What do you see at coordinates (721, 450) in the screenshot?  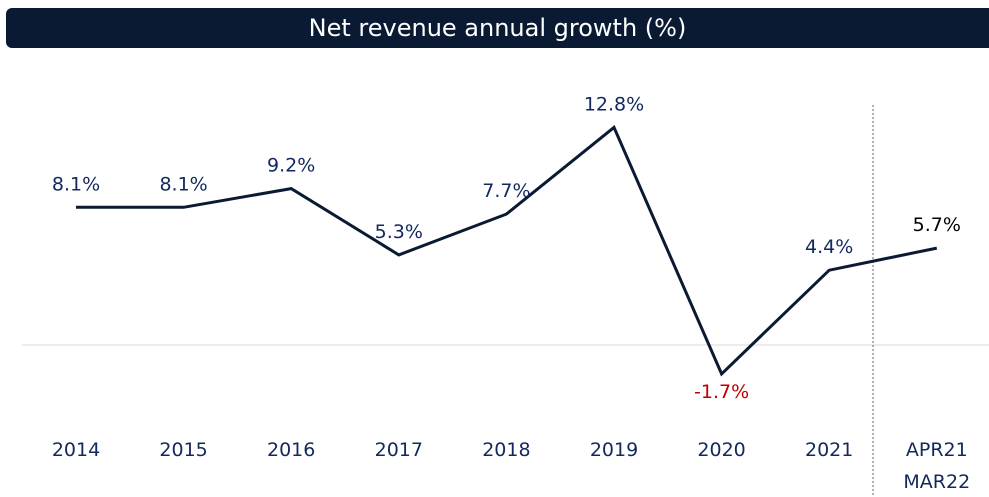 I see `x-tick-label: 2020` at bounding box center [721, 450].